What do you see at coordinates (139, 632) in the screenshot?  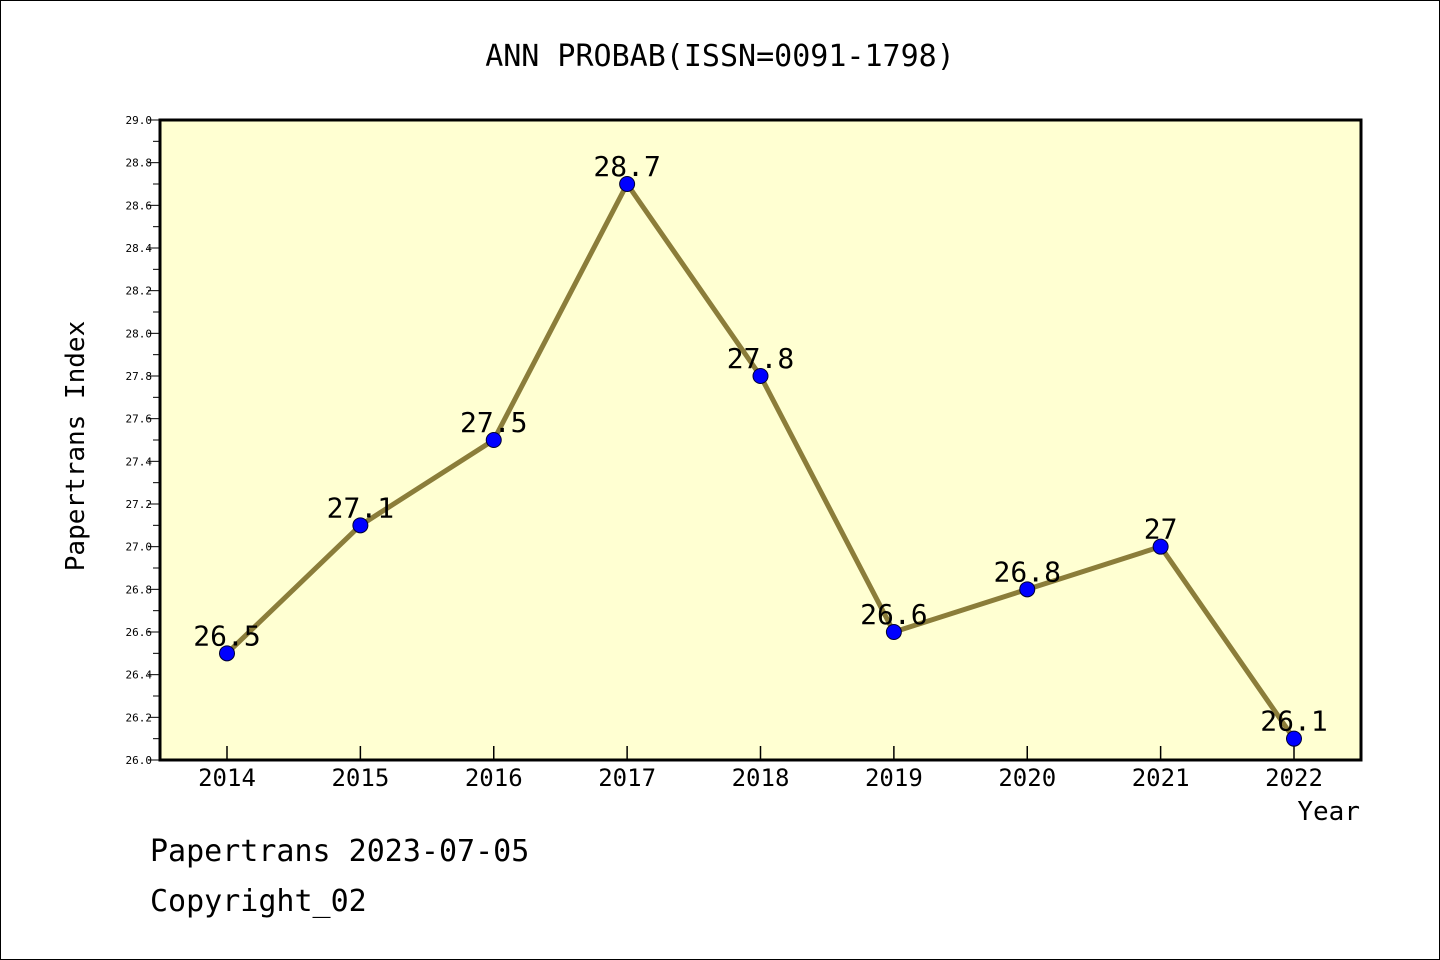 I see `y-tick-label: 26.6` at bounding box center [139, 632].